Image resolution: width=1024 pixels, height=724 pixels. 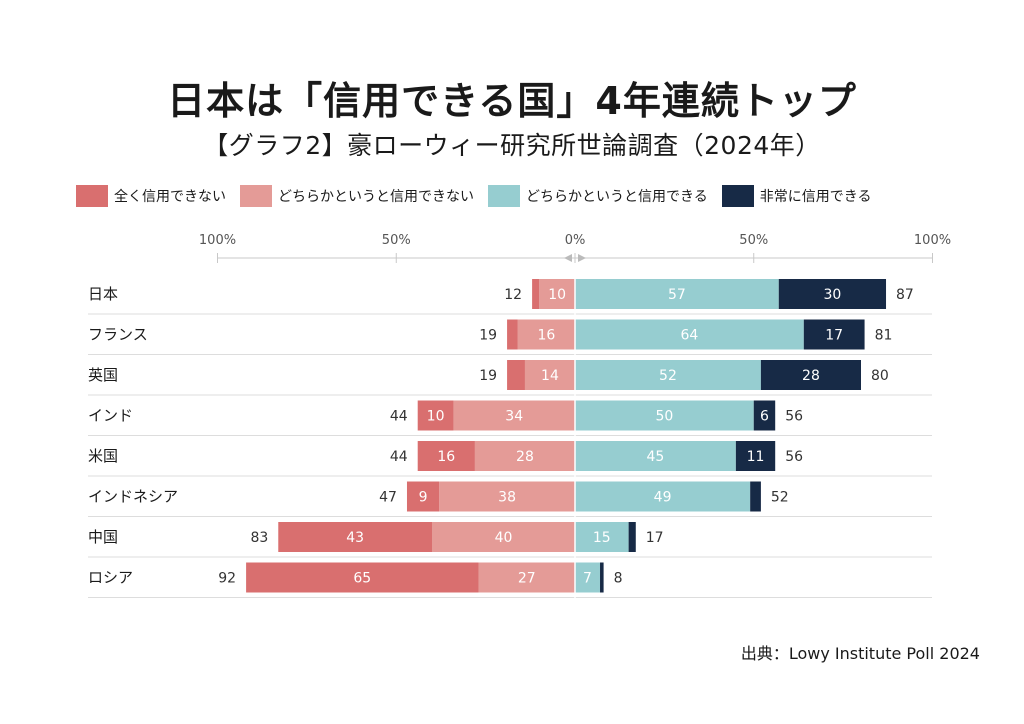 I want to click on data-label: 40, so click(x=504, y=538).